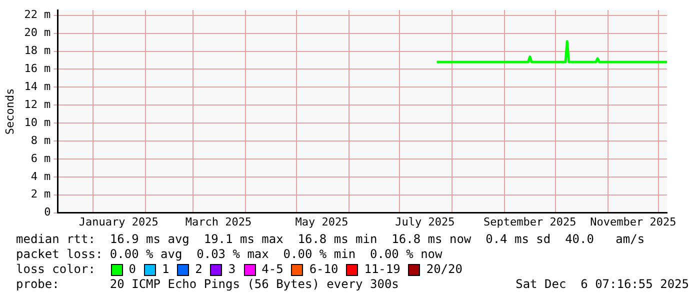 This screenshot has height=297, width=697. Describe the element at coordinates (218, 221) in the screenshot. I see `x-tick-label: March 2025` at that location.